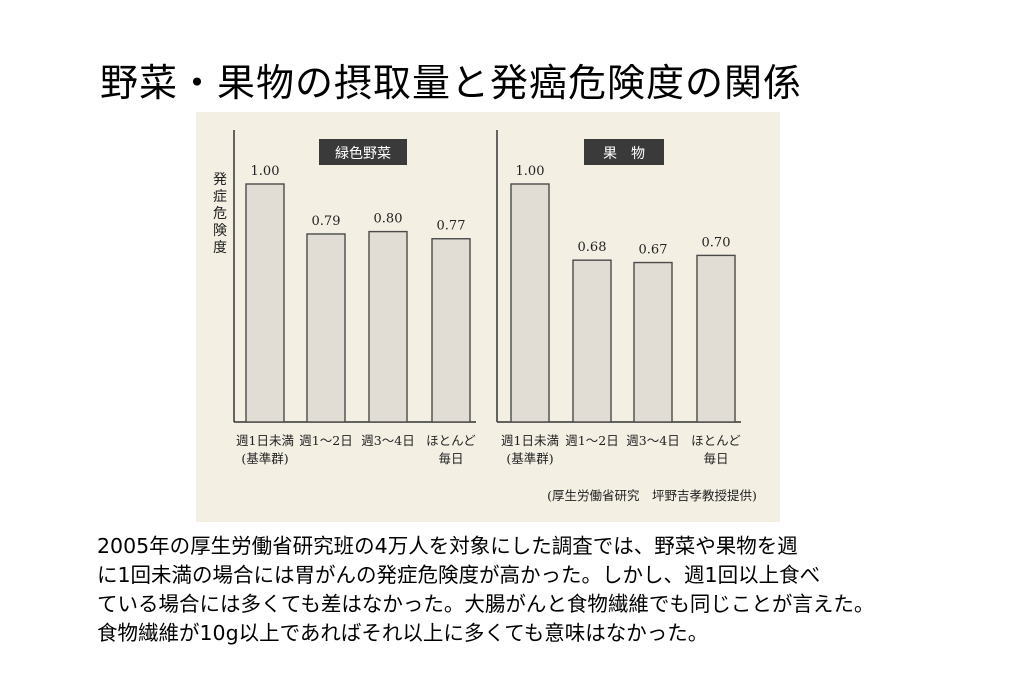 This screenshot has width=1023, height=682. What do you see at coordinates (220, 231) in the screenshot?
I see `y-axis-label-char: 険` at bounding box center [220, 231].